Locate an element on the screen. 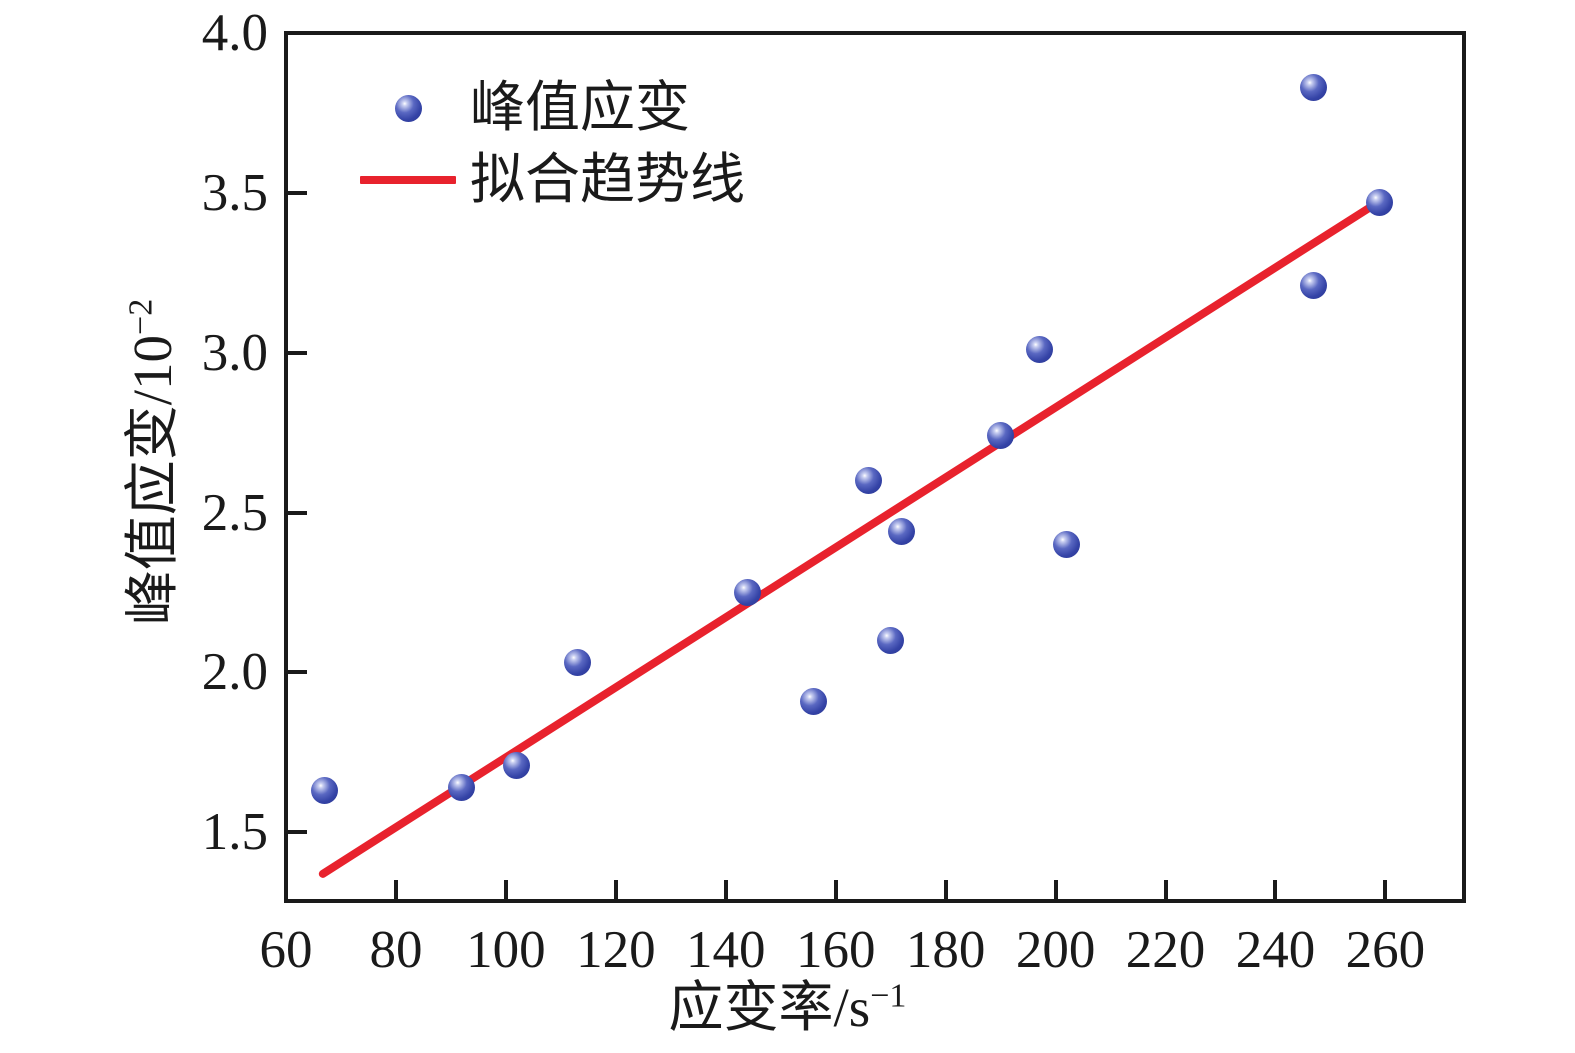 This screenshot has height=1053, width=1575. x-tick-label: 80 is located at coordinates (396, 950).